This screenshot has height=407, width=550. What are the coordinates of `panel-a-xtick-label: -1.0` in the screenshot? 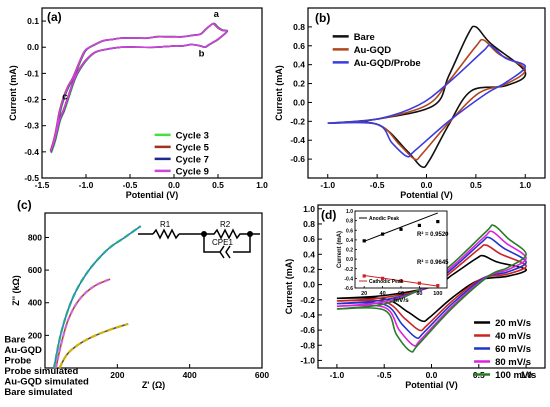 It's located at (86, 185).